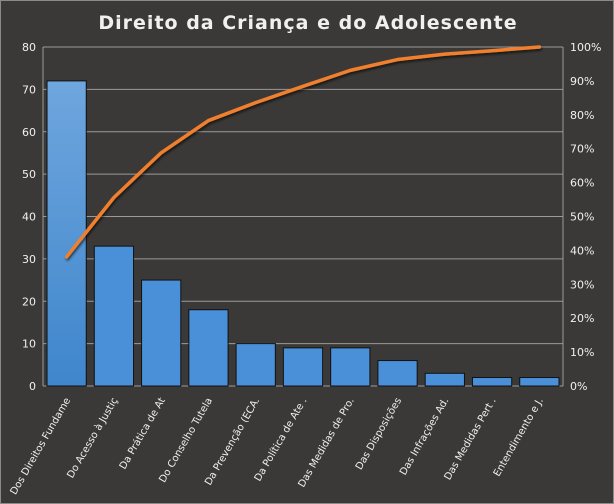 Image resolution: width=614 pixels, height=504 pixels. Describe the element at coordinates (142, 433) in the screenshot. I see `x-tick-label: Da Prática de At` at that location.